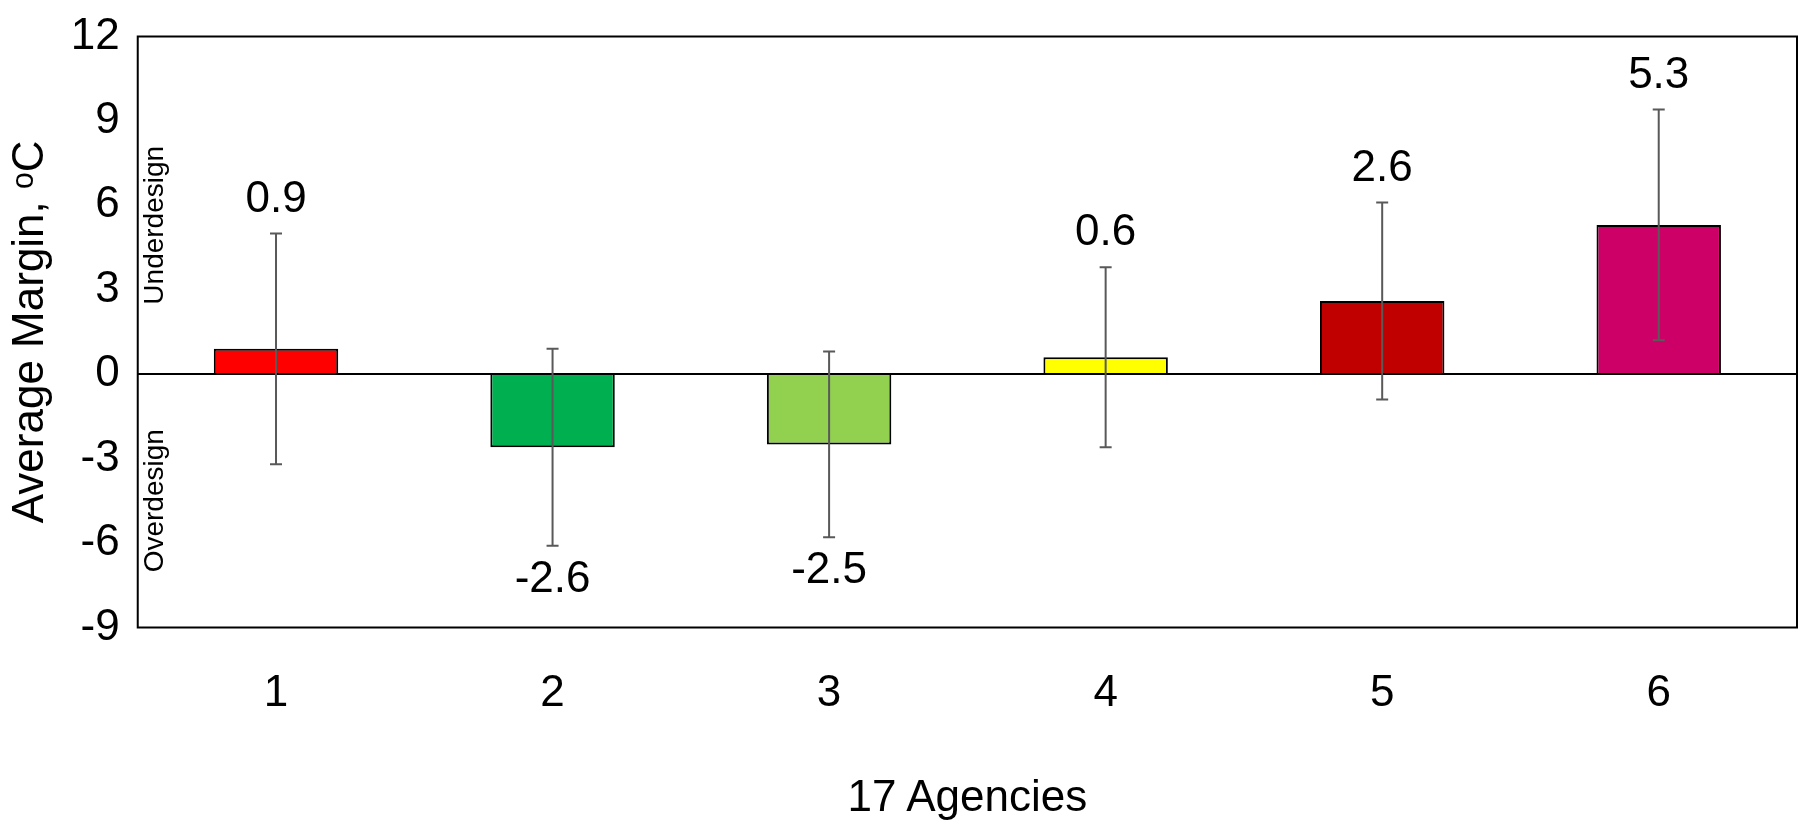 The image size is (1801, 839). What do you see at coordinates (107, 202) in the screenshot?
I see `y-tick-label: 6` at bounding box center [107, 202].